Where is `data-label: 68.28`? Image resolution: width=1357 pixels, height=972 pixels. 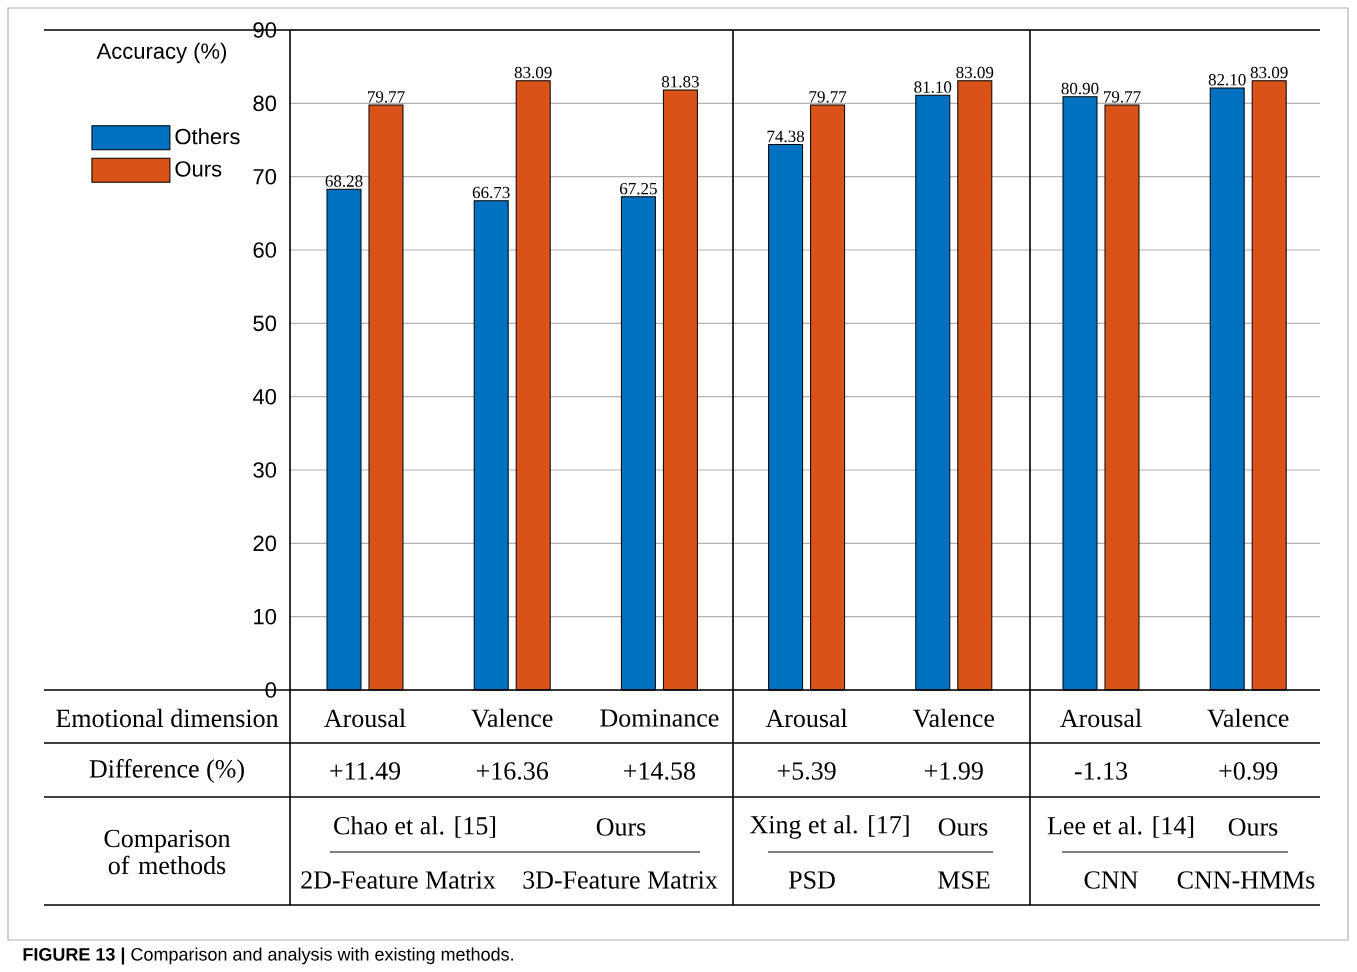
data-label: 68.28 is located at coordinates (344, 181).